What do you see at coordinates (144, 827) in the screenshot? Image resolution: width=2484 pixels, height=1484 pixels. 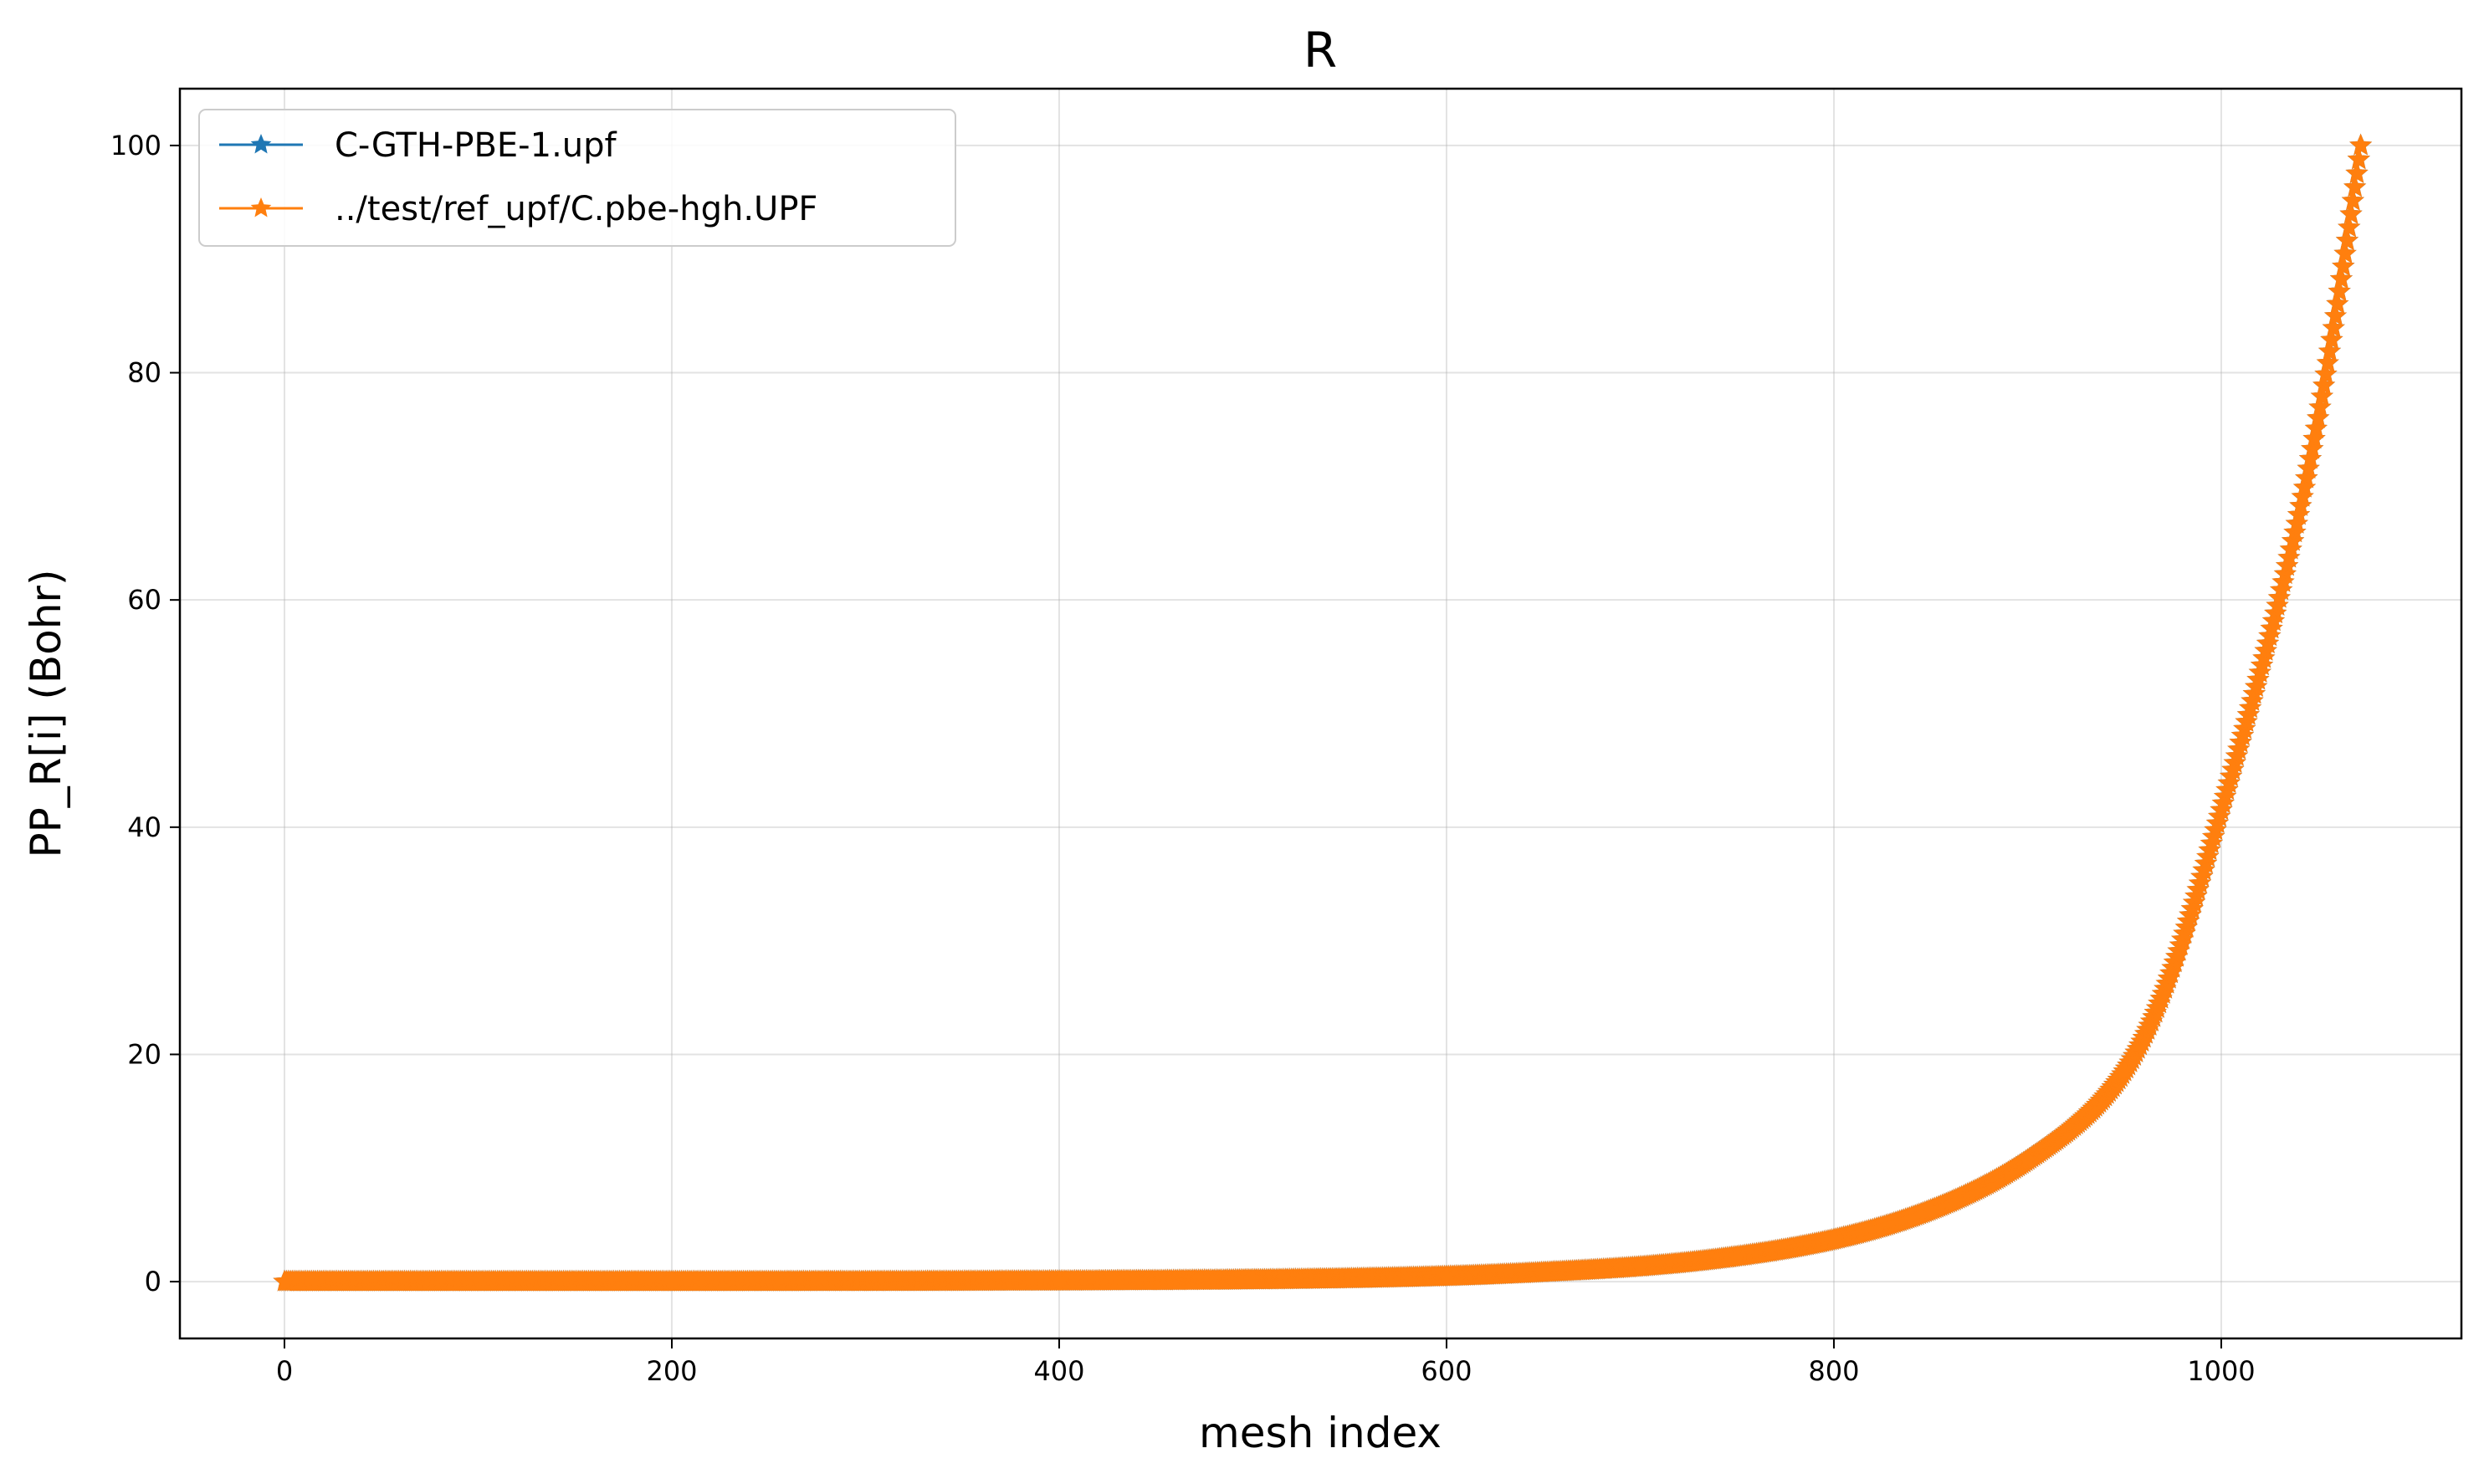 I see `y-tick-label: 40` at bounding box center [144, 827].